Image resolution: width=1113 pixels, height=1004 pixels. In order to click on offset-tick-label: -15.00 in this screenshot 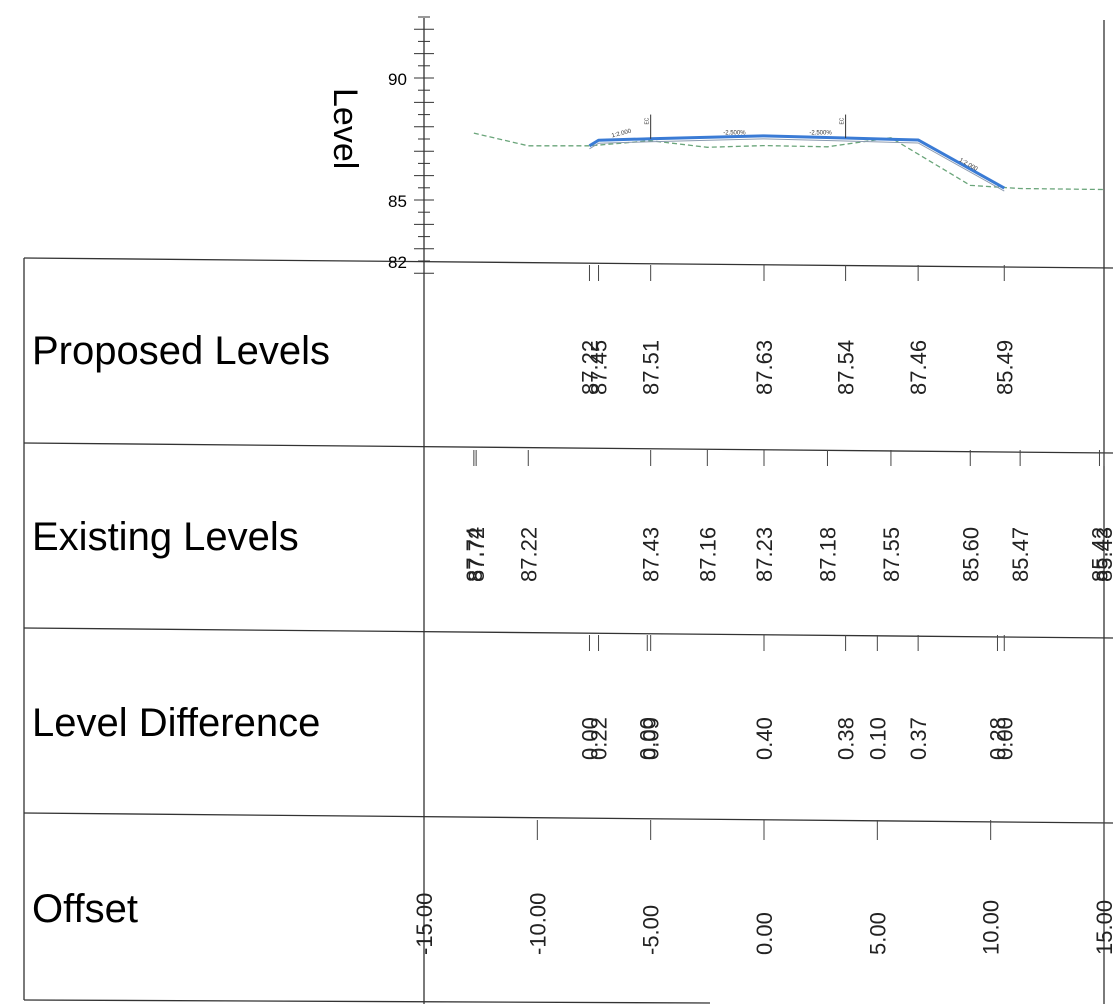, I will do `click(424, 924)`.